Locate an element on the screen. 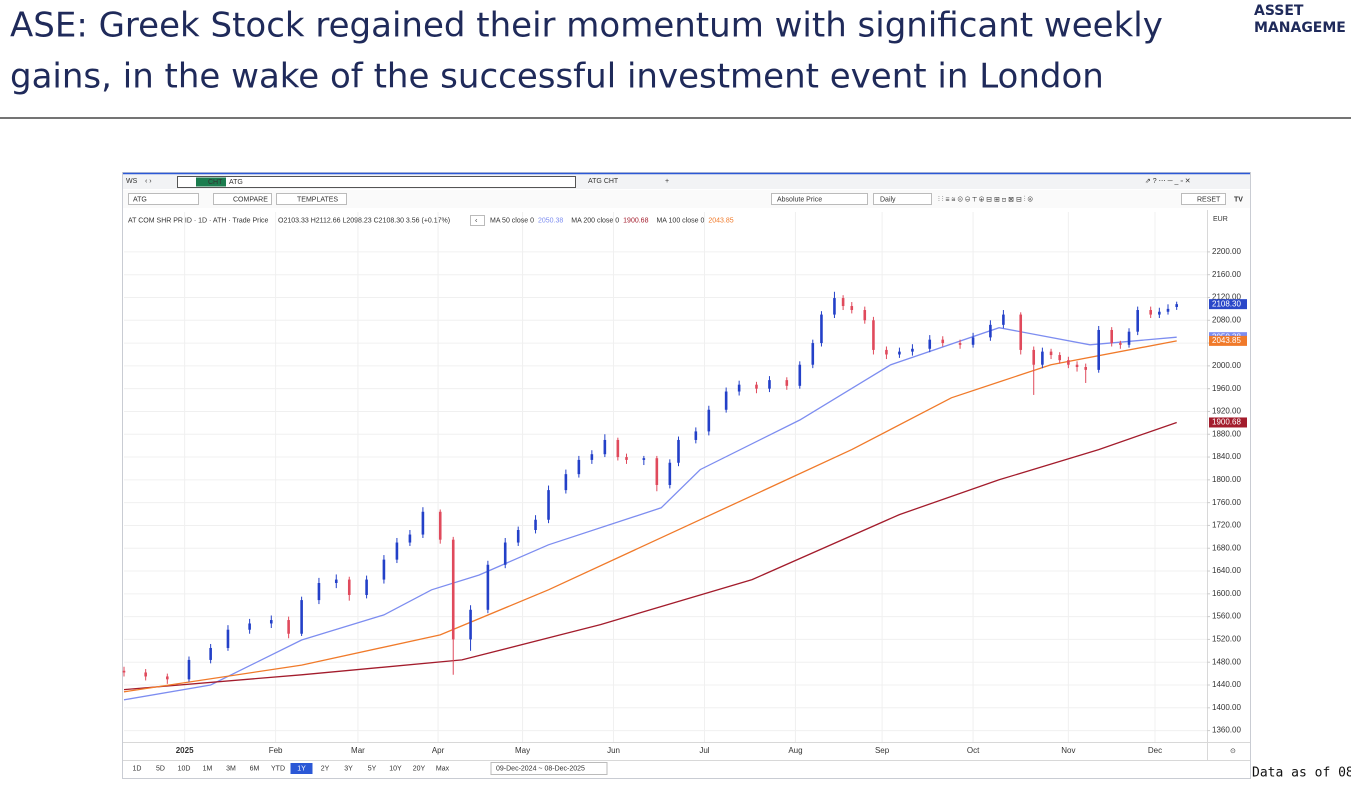 The width and height of the screenshot is (1351, 806). x-tick-label: 2025 is located at coordinates (185, 750).